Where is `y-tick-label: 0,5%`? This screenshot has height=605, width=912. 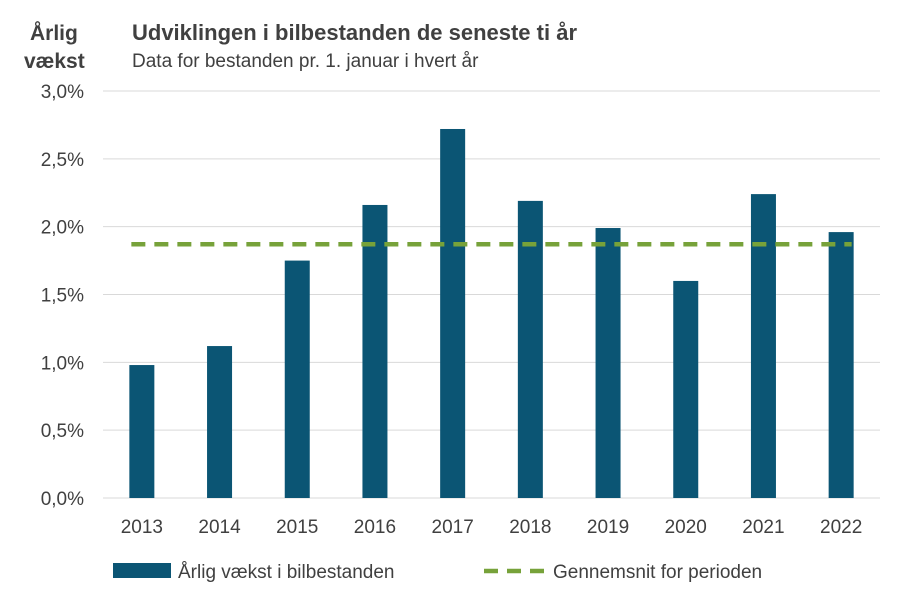 y-tick-label: 0,5% is located at coordinates (62, 431).